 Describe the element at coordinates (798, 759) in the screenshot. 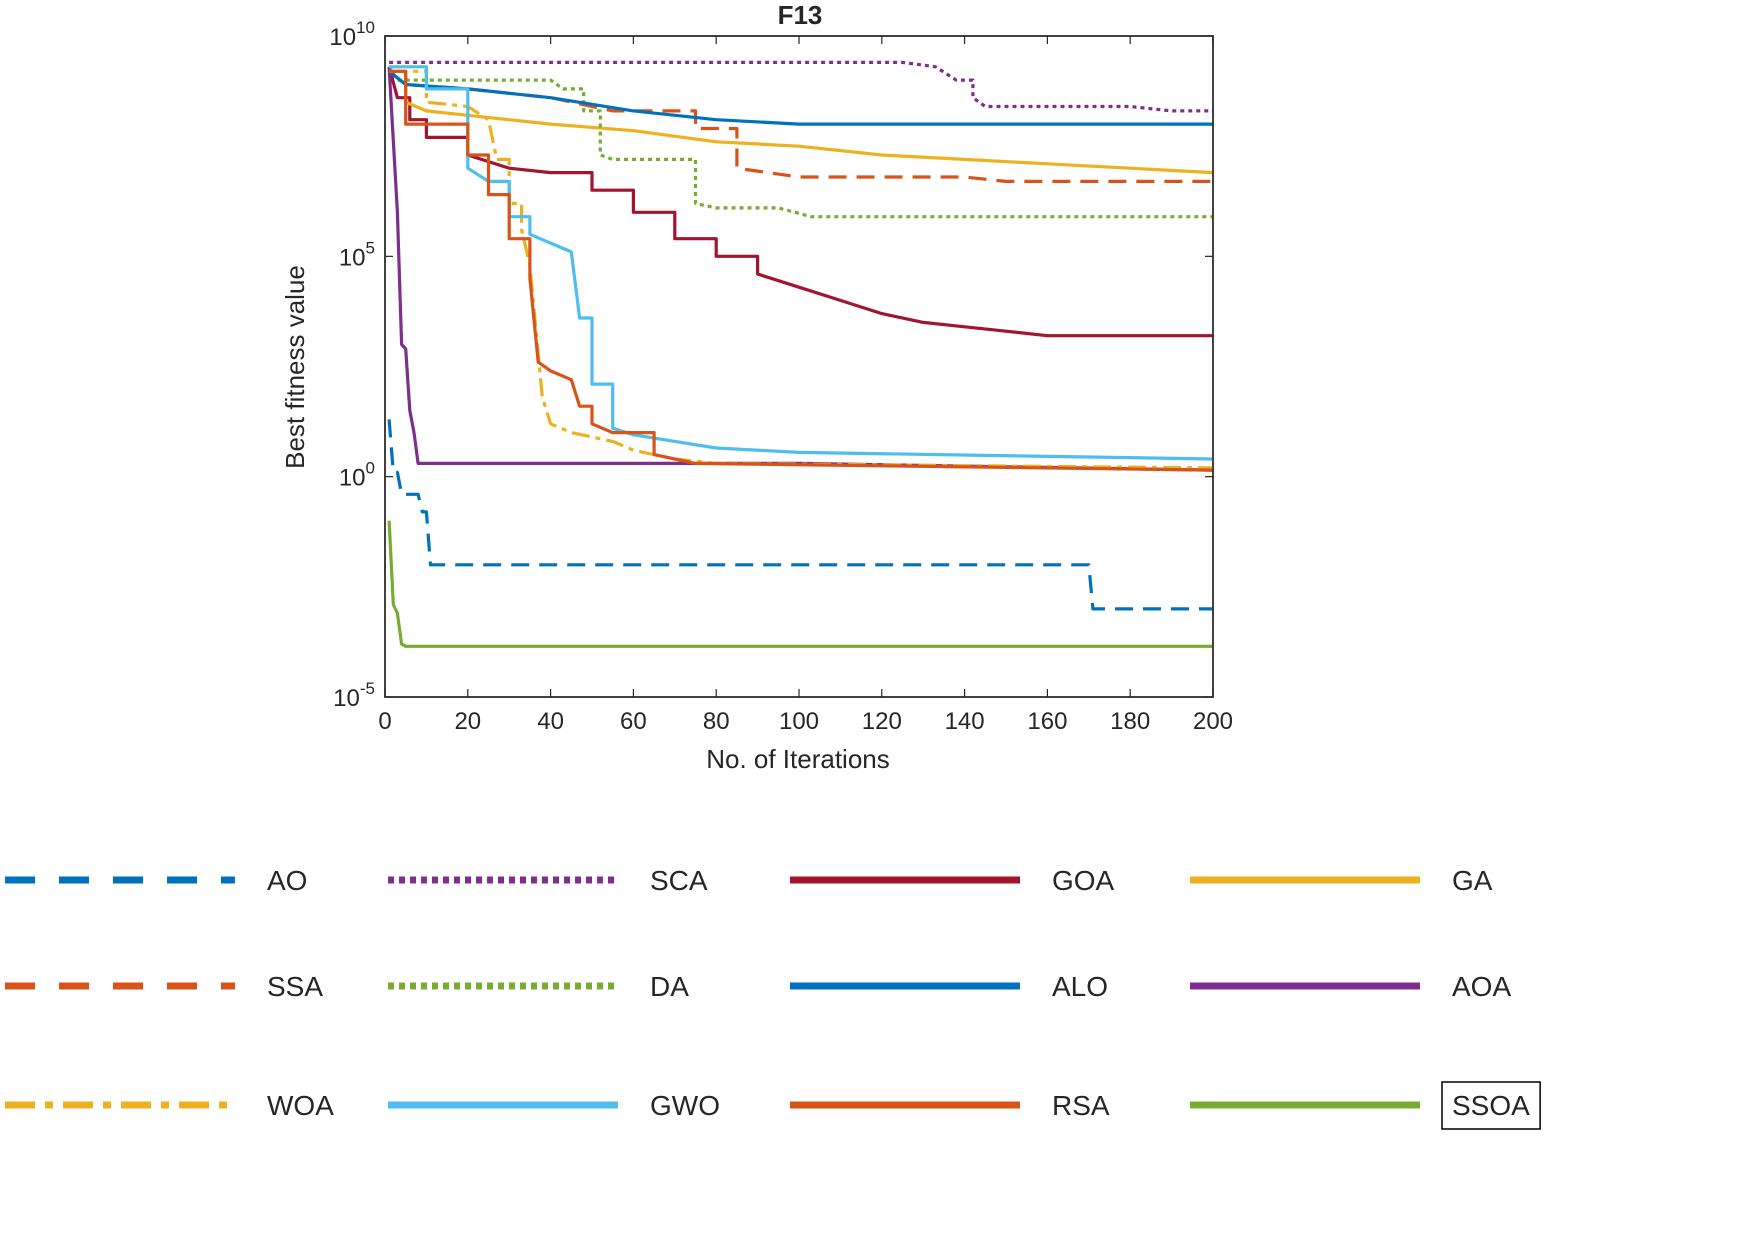

I see `x-axis-label: No. of Iterations` at that location.